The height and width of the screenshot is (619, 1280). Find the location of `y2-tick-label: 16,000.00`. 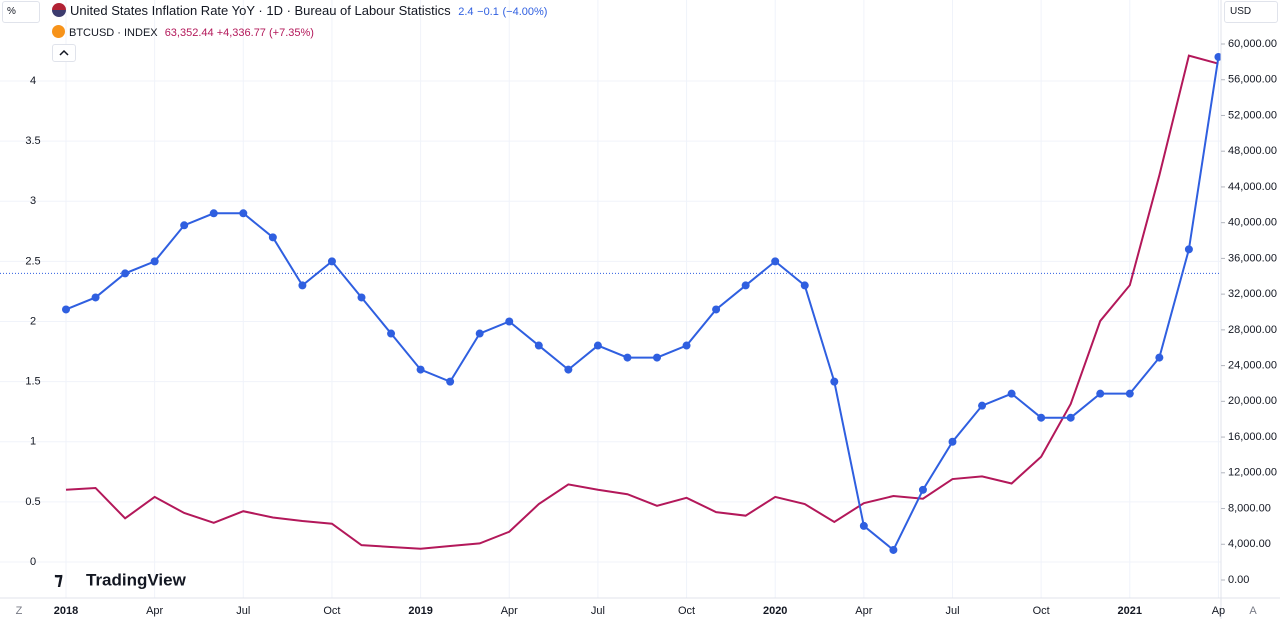

y2-tick-label: 16,000.00 is located at coordinates (1252, 437).